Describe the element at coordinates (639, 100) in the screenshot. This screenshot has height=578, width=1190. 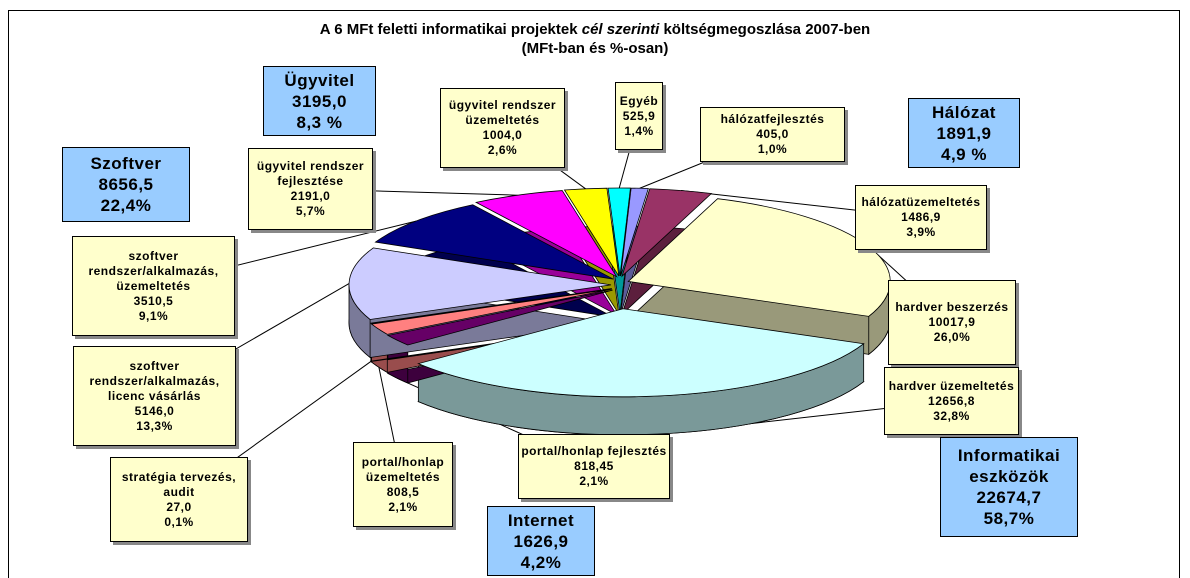
I see `slice-name: Egyéb` at that location.